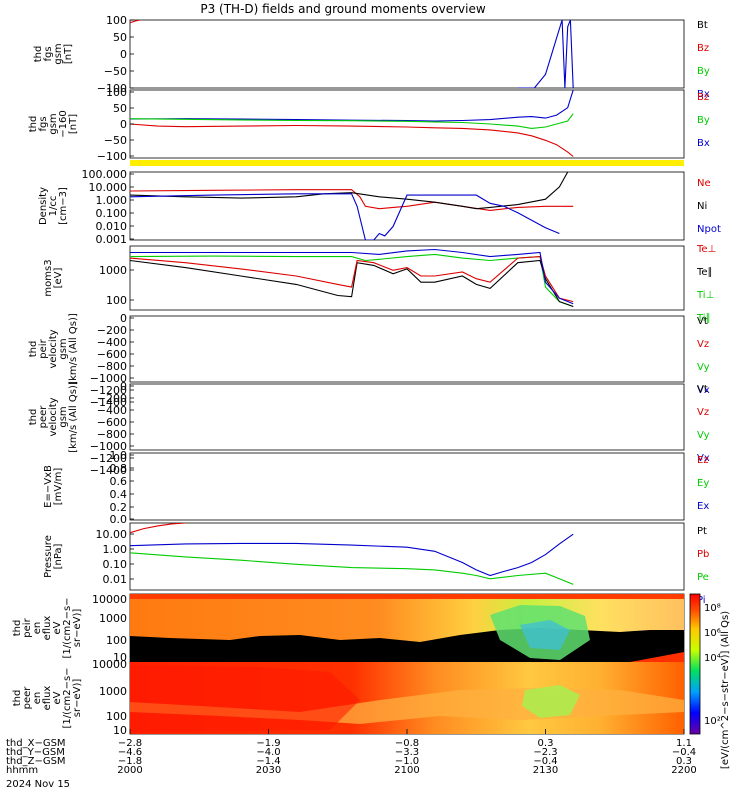 Image resolution: width=750 pixels, height=800 pixels. Describe the element at coordinates (112, 342) in the screenshot. I see `y-tick-label: −400` at that location.